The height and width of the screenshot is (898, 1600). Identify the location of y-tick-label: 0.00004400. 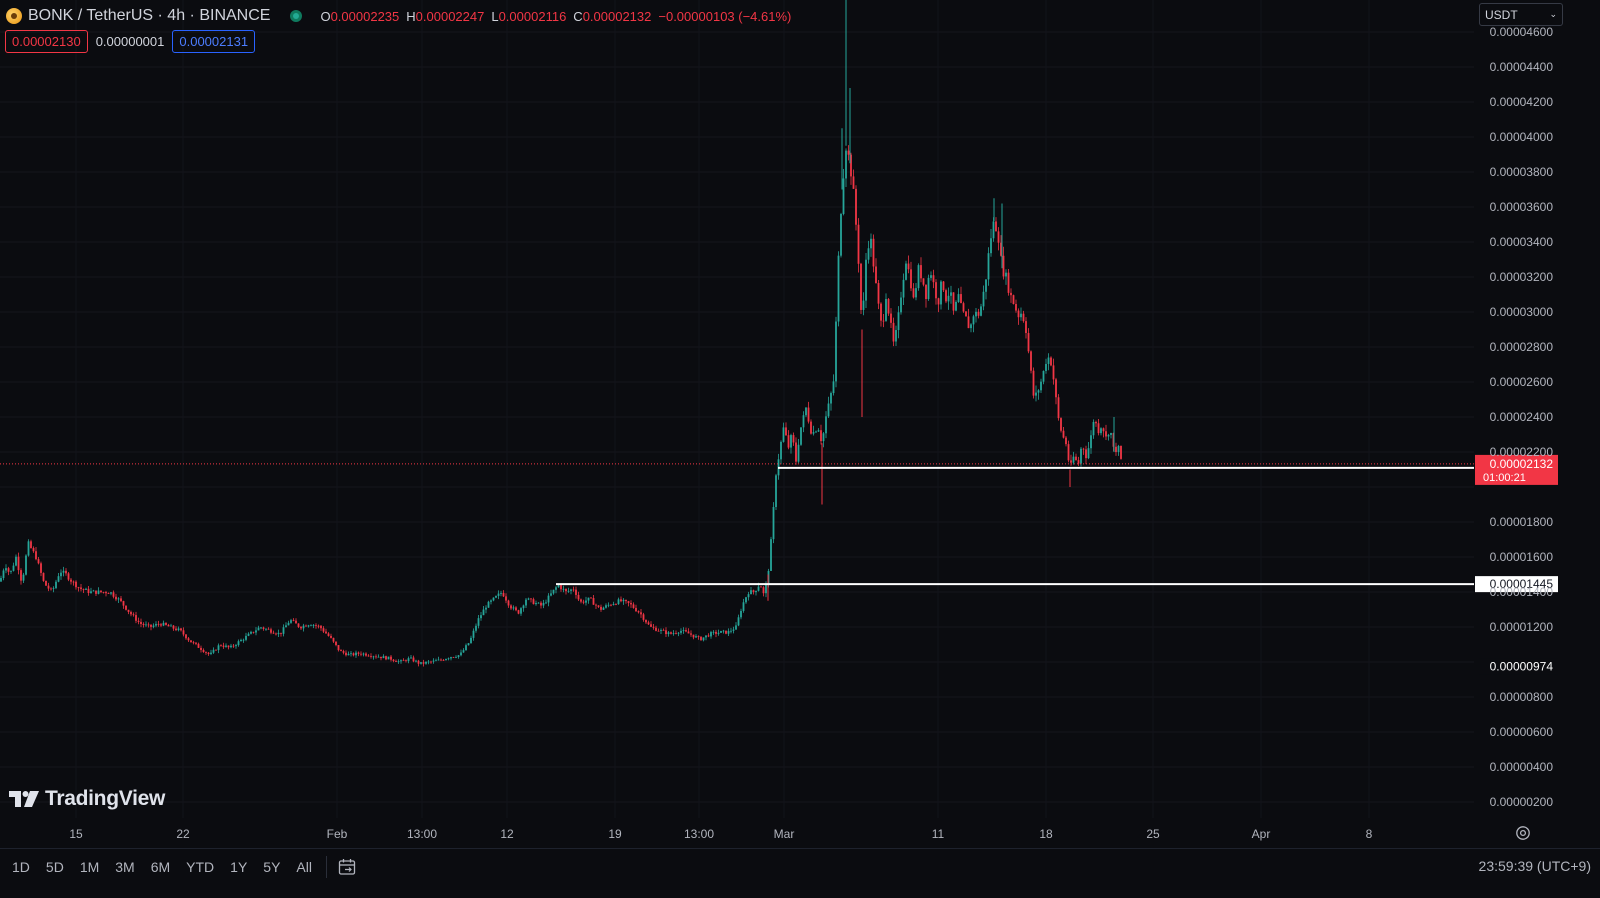
(1522, 67).